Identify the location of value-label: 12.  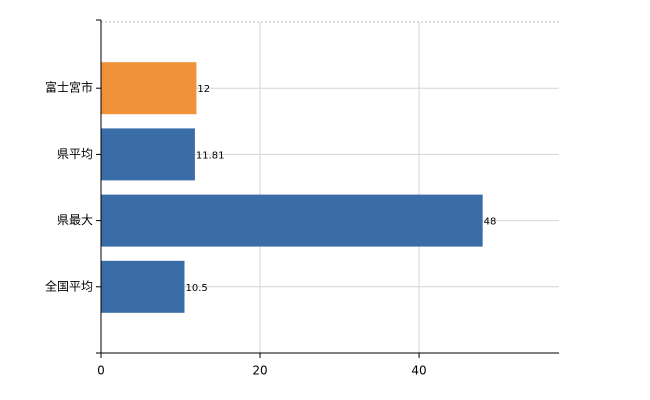
(203, 89).